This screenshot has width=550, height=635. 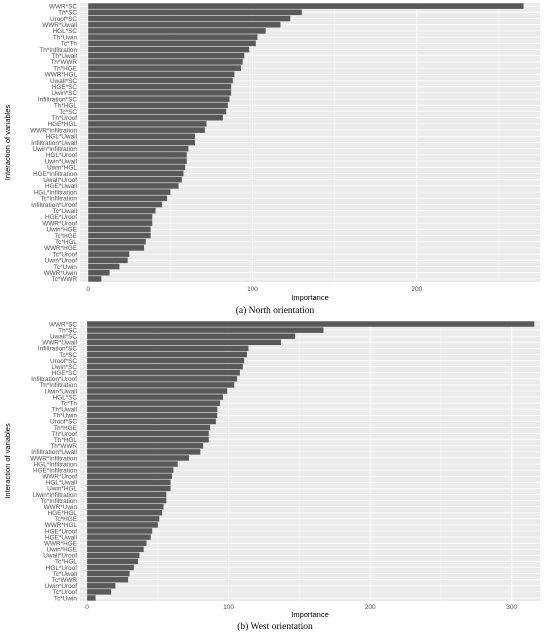 I want to click on category-label: Infiltration*Uroof, so click(x=54, y=205).